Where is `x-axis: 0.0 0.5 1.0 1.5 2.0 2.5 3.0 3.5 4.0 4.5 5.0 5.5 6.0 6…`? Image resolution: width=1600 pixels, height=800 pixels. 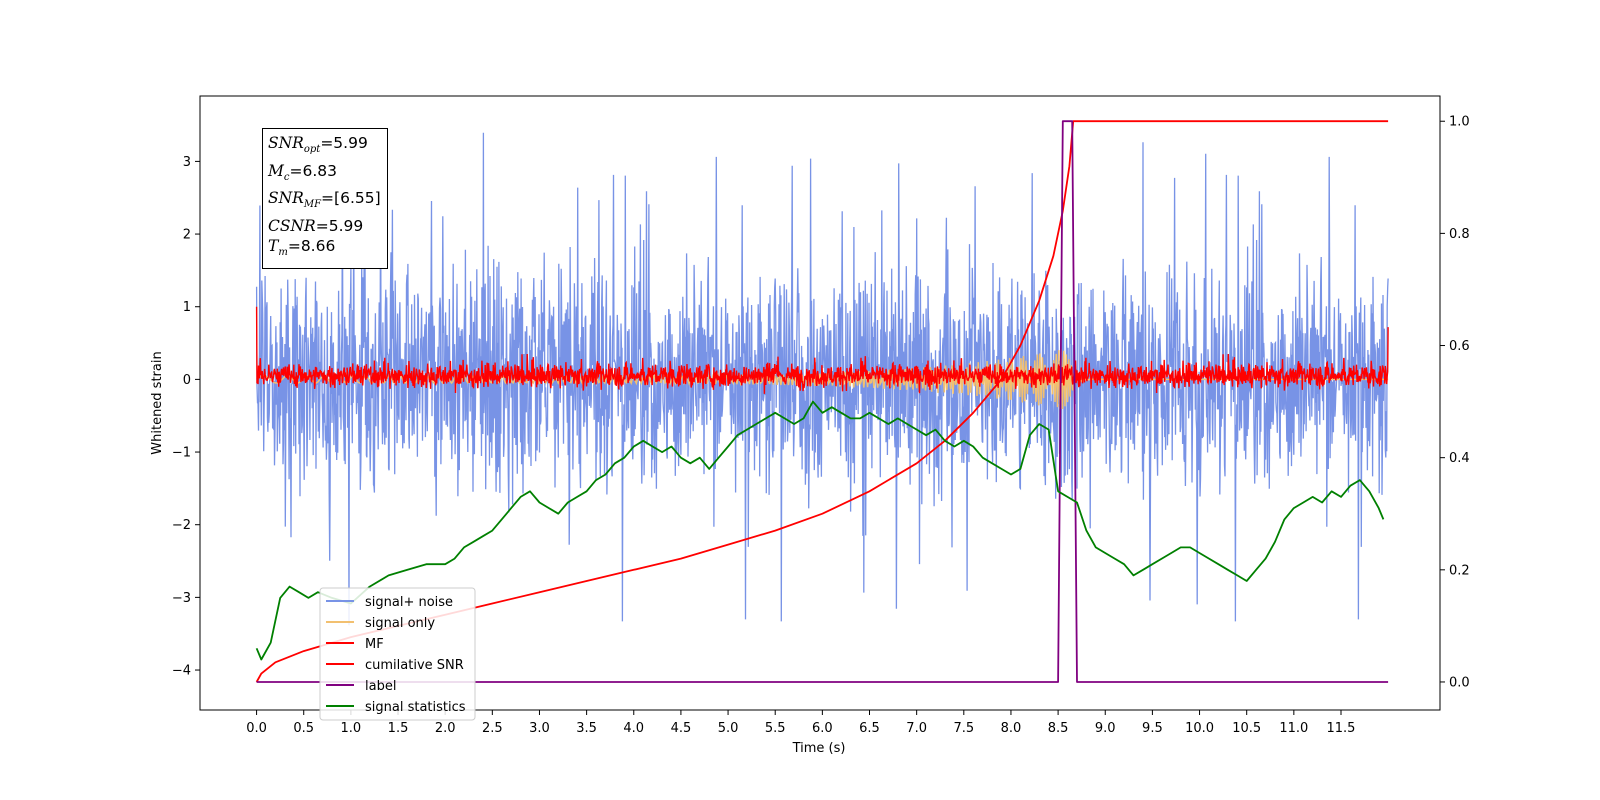 x-axis: 0.0 0.5 1.0 1.5 2.0 2.5 3.0 3.5 4.0 4.5 5.0 5.5 6.0 6… is located at coordinates (800, 723).